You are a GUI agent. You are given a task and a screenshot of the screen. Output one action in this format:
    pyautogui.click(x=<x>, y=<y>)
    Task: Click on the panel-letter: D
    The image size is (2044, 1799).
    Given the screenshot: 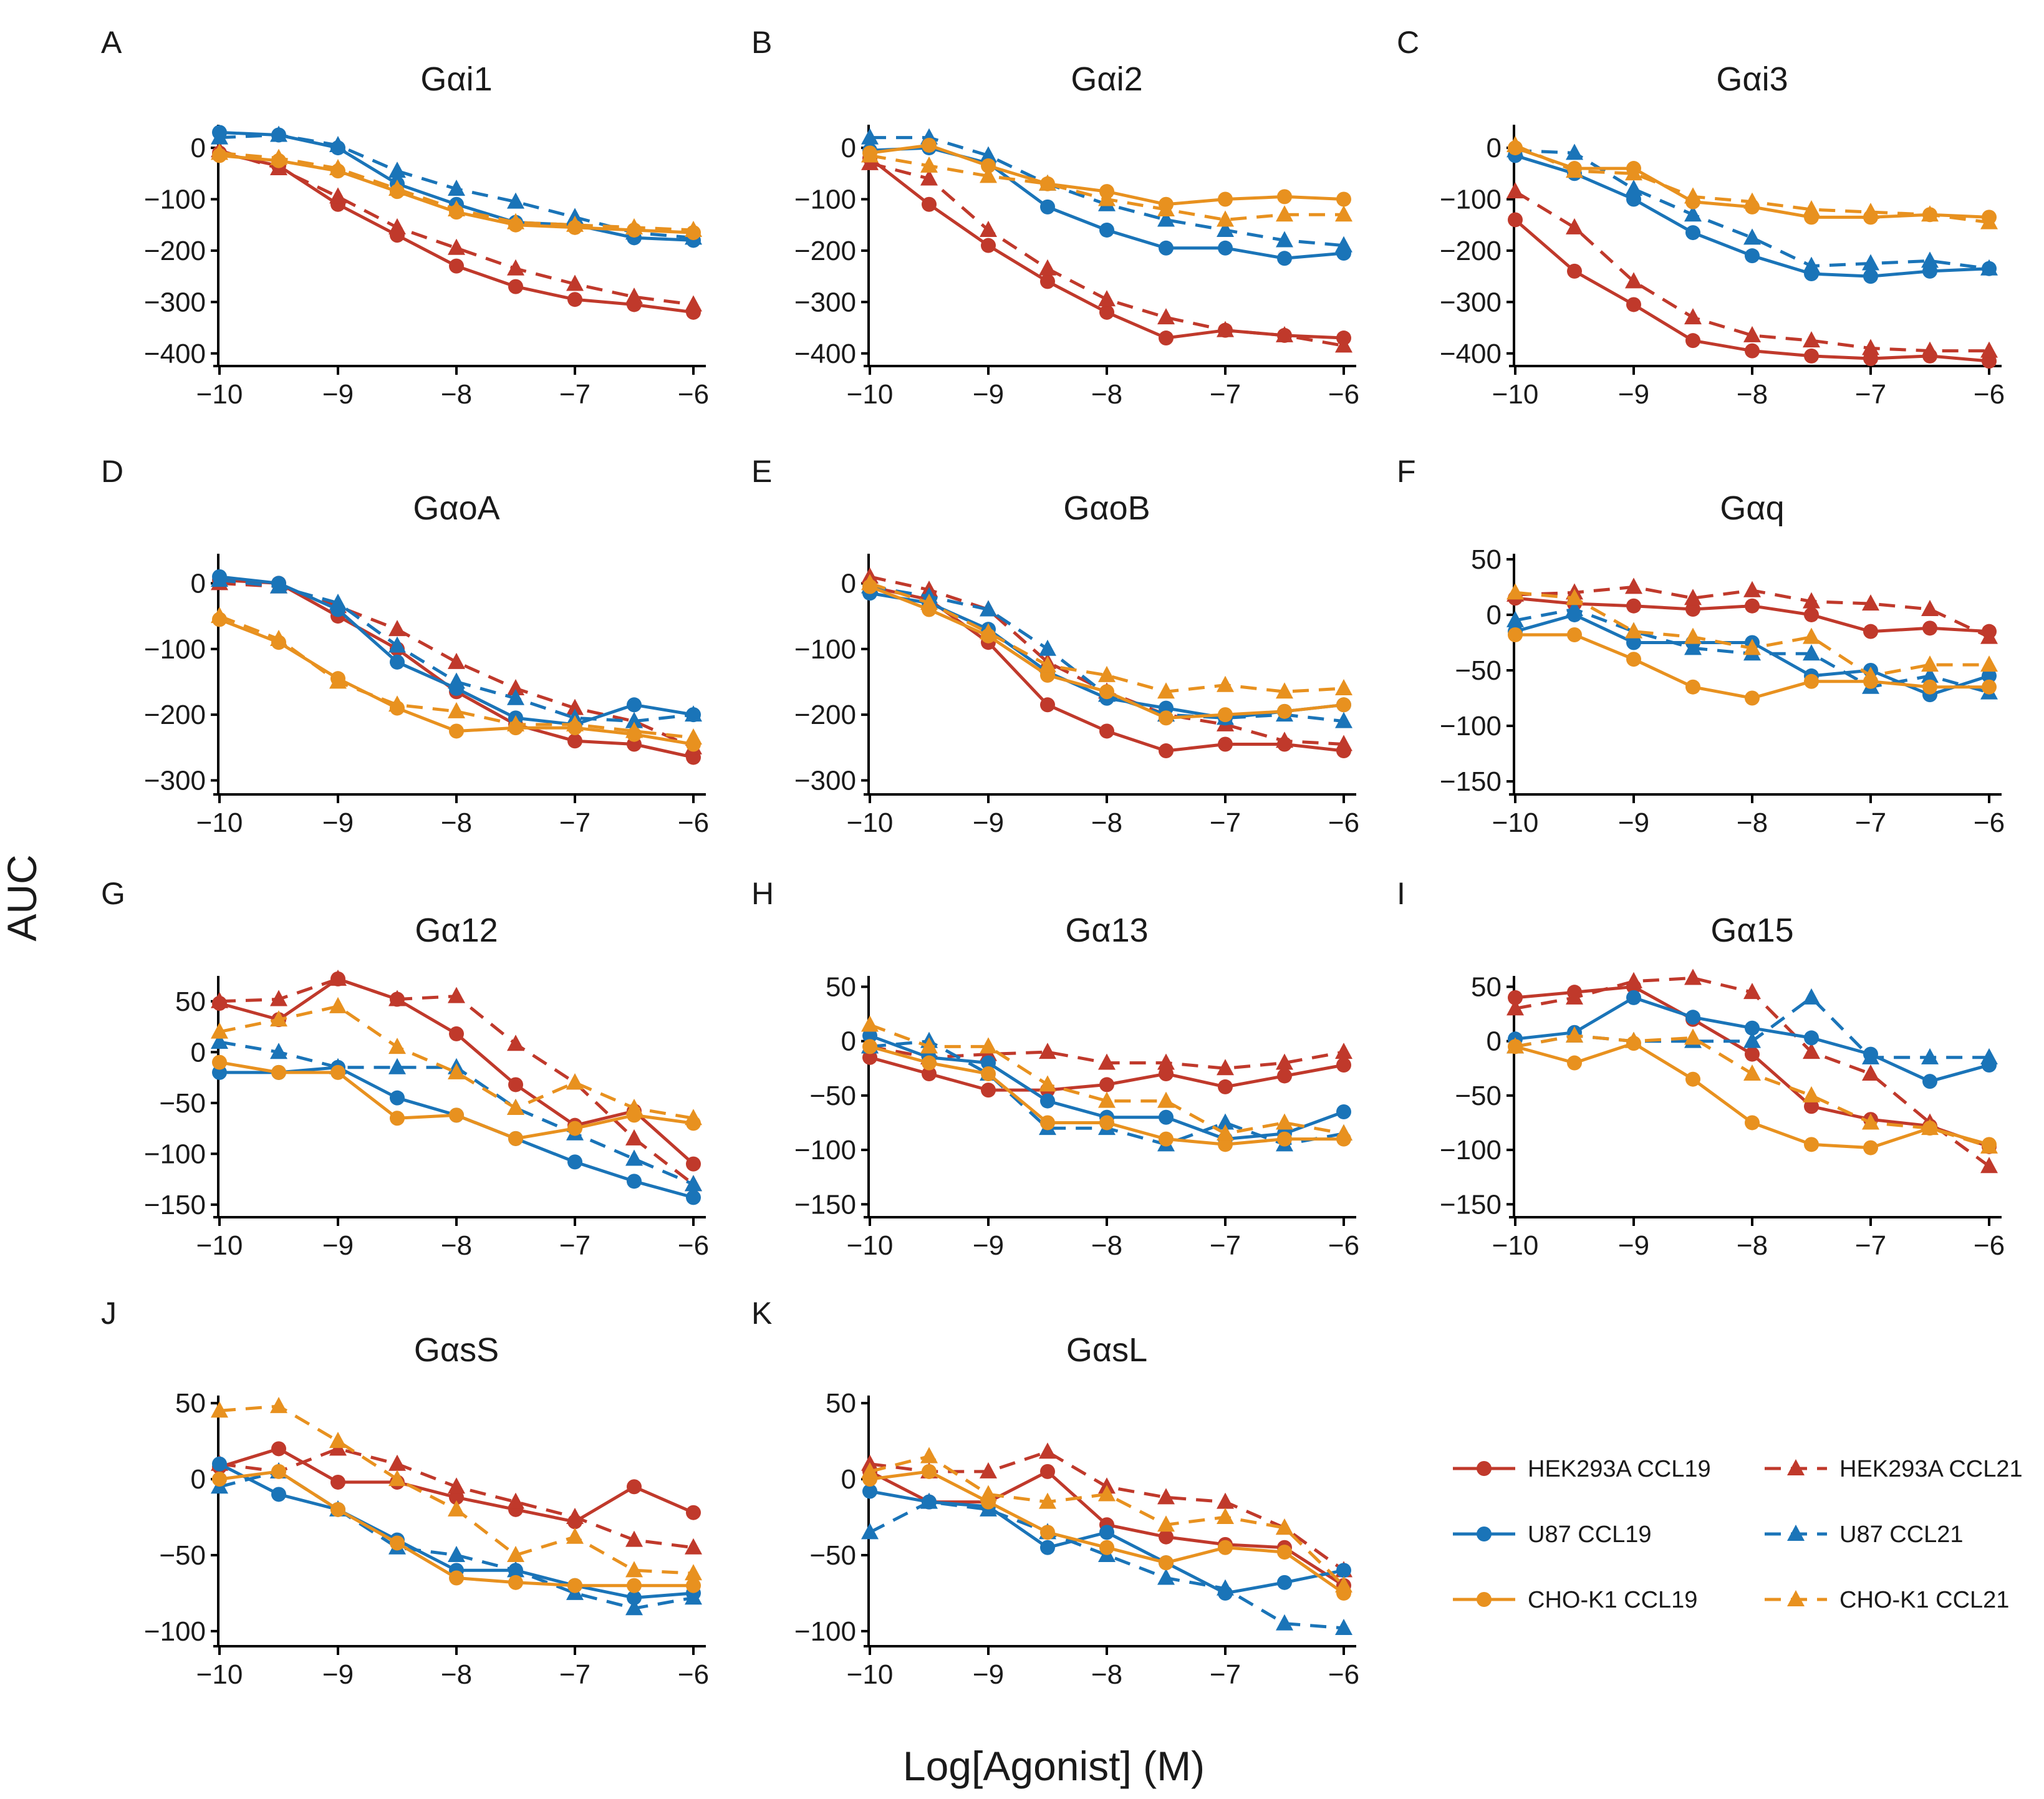 What is the action you would take?
    pyautogui.click(x=112, y=472)
    